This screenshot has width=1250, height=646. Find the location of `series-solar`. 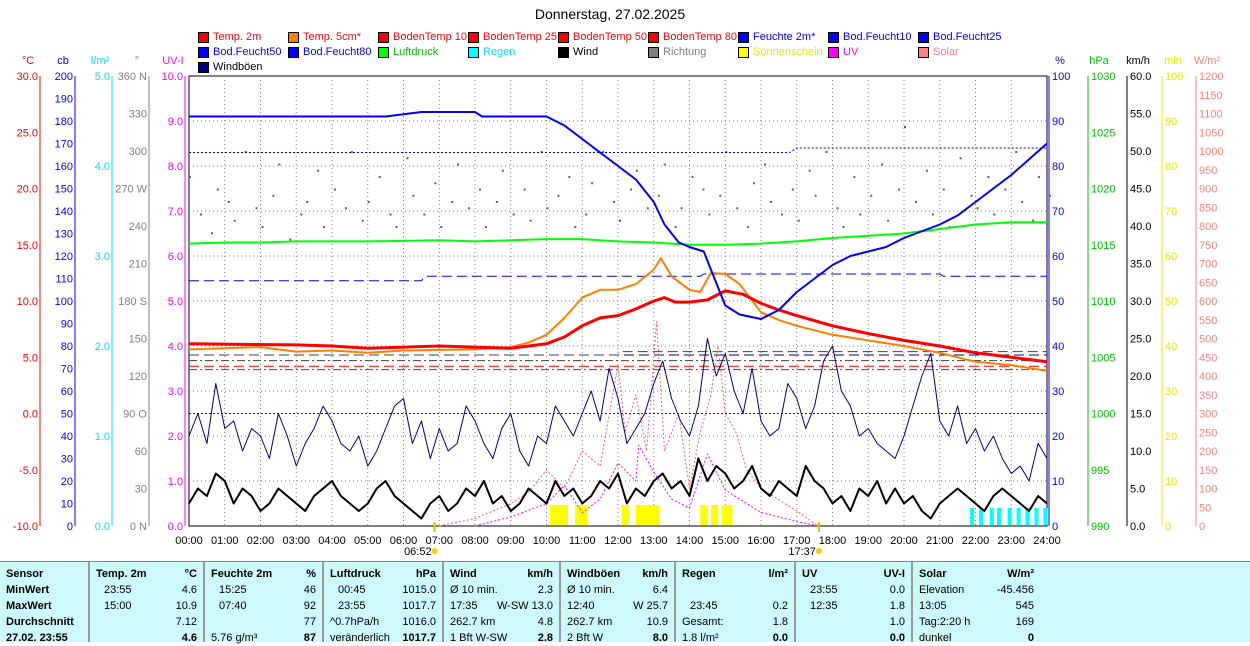

series-solar is located at coordinates (629, 424).